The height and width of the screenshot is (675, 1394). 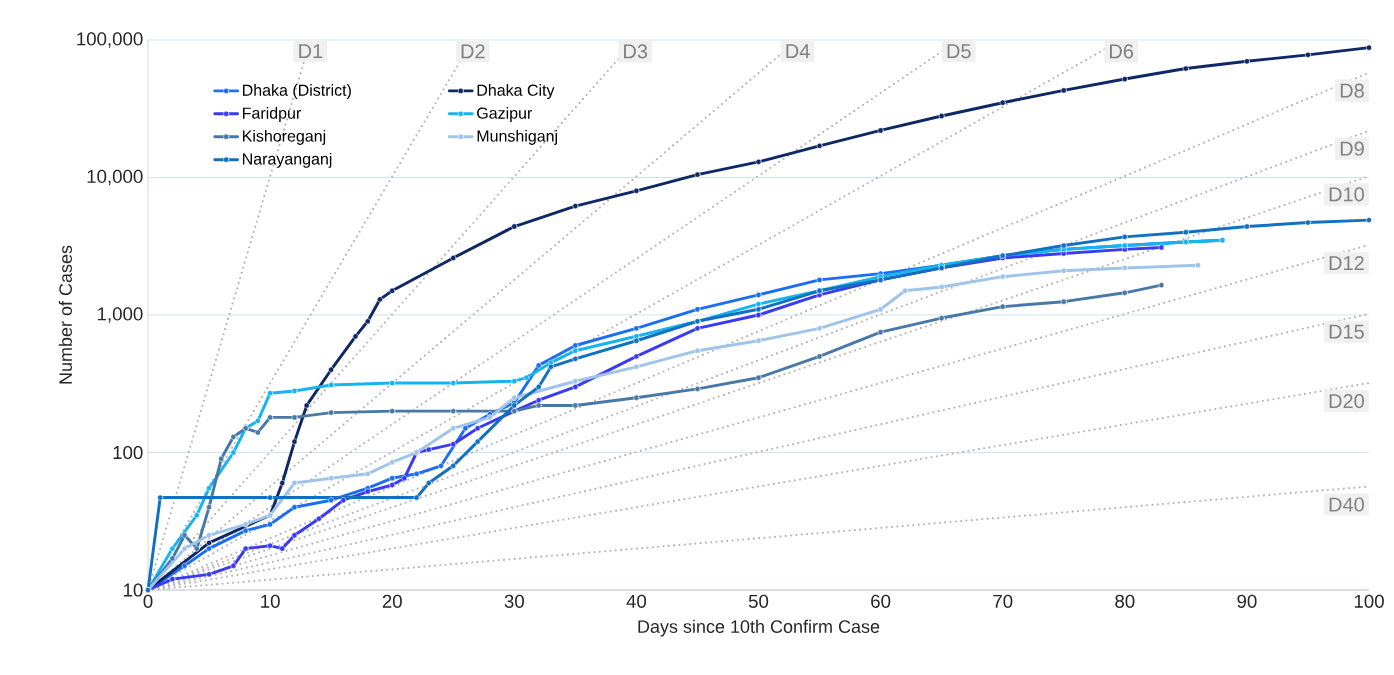 I want to click on series-label: D4, so click(x=798, y=51).